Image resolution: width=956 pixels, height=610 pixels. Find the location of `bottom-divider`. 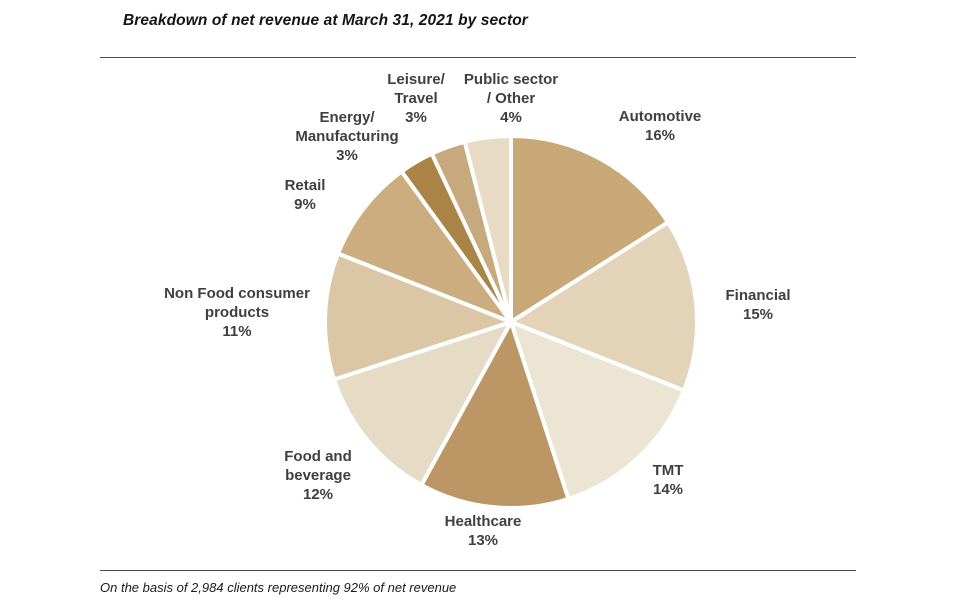

bottom-divider is located at coordinates (478, 570).